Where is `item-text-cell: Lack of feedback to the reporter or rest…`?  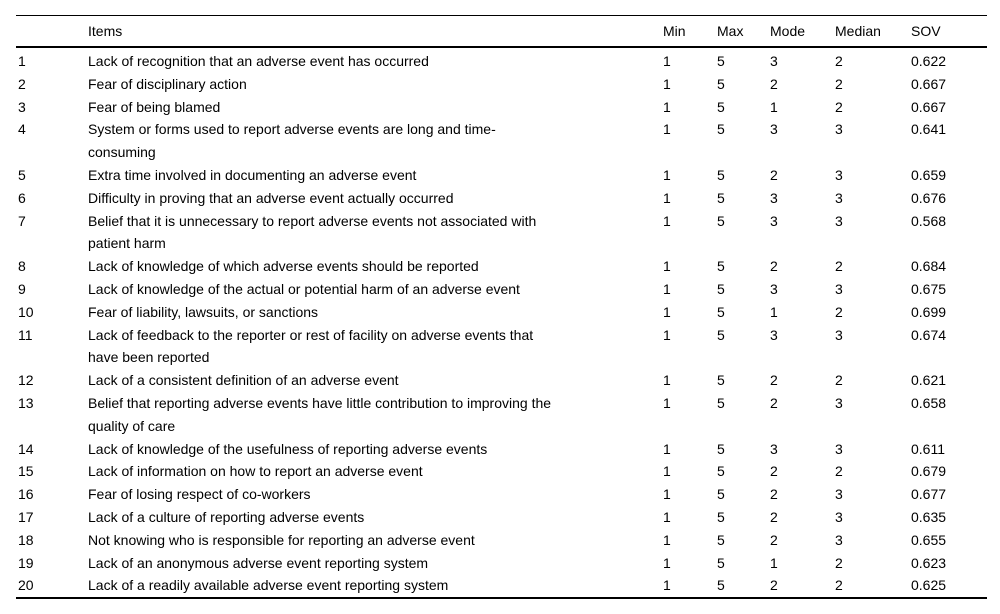
item-text-cell: Lack of feedback to the reporter or rest… is located at coordinates (311, 346).